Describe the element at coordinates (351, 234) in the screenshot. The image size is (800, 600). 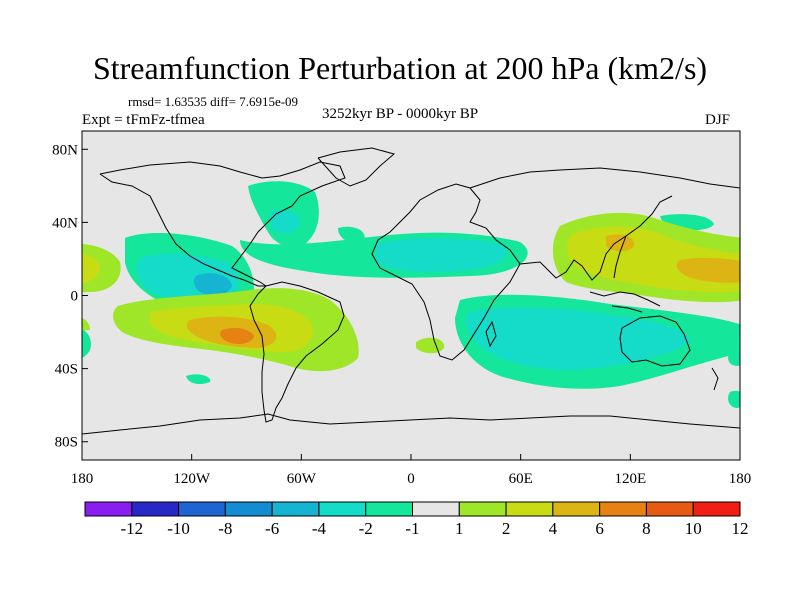
I see `field-north-atlantic-small` at that location.